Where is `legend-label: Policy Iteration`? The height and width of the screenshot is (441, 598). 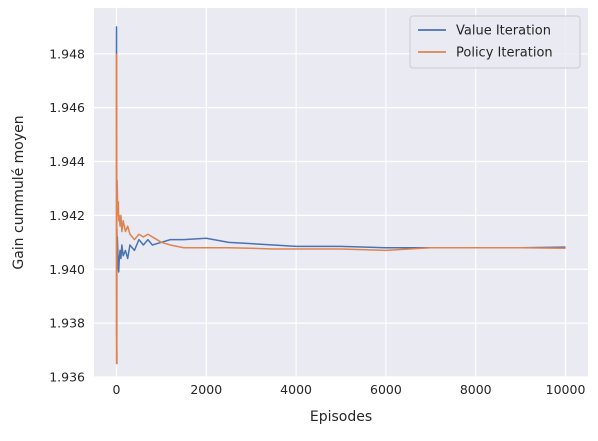
legend-label: Policy Iteration is located at coordinates (504, 53).